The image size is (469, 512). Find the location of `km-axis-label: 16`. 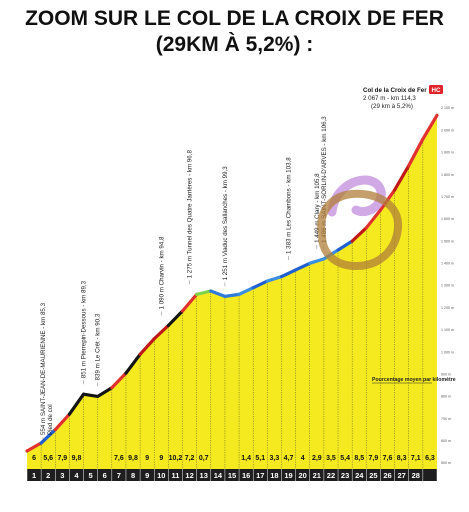

km-axis-label: 16 is located at coordinates (246, 475).